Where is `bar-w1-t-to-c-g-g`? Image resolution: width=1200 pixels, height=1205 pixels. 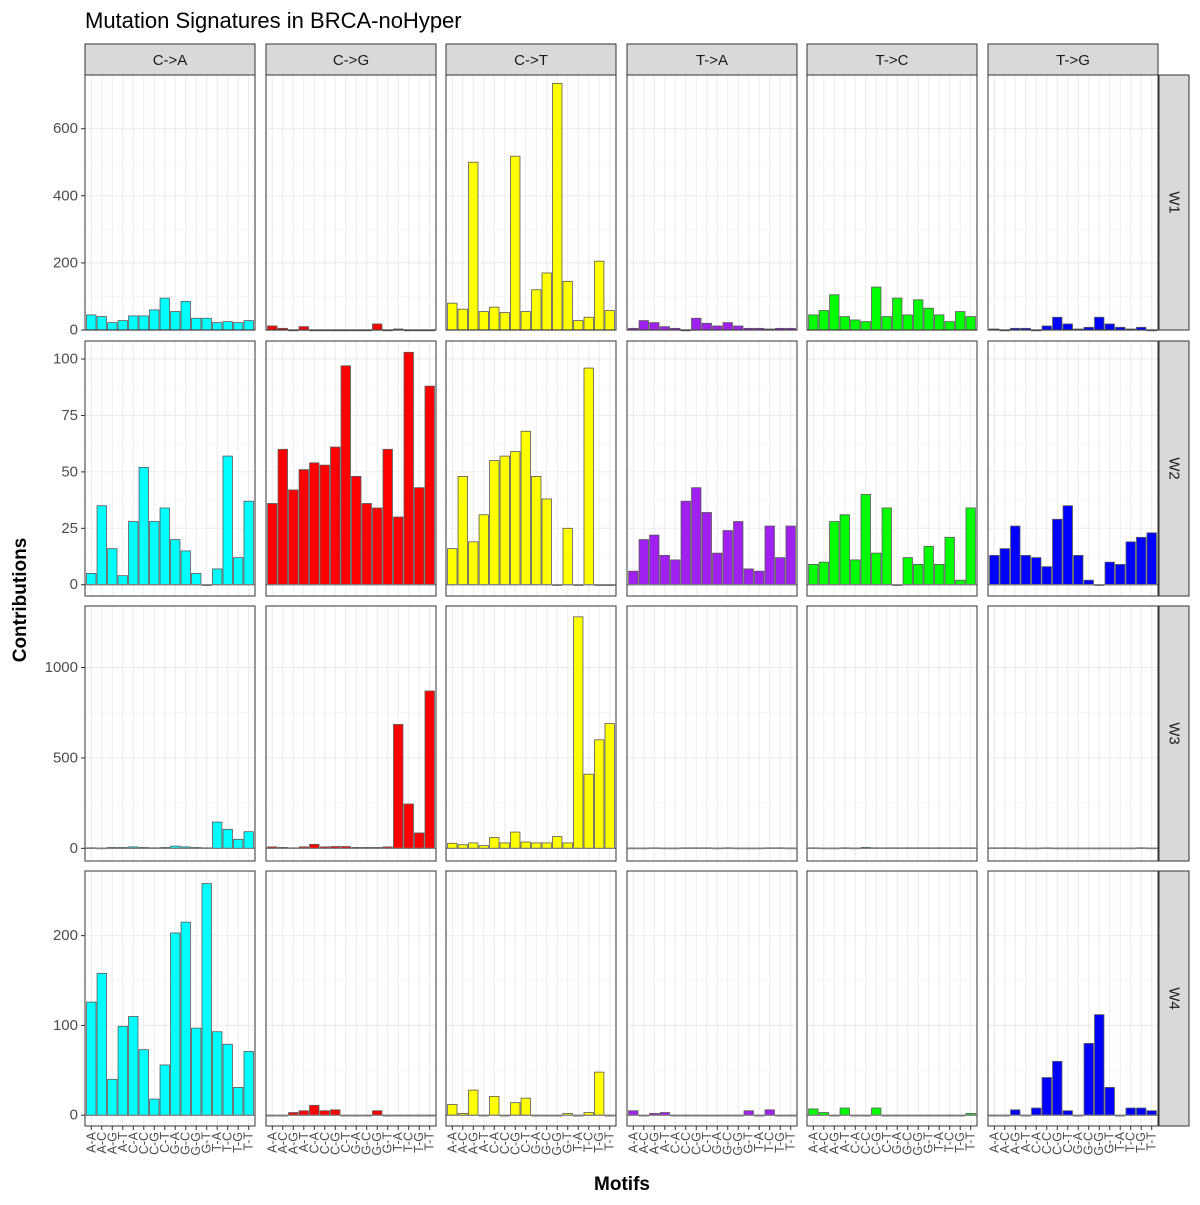 bar-w1-t-to-c-g-g is located at coordinates (918, 315).